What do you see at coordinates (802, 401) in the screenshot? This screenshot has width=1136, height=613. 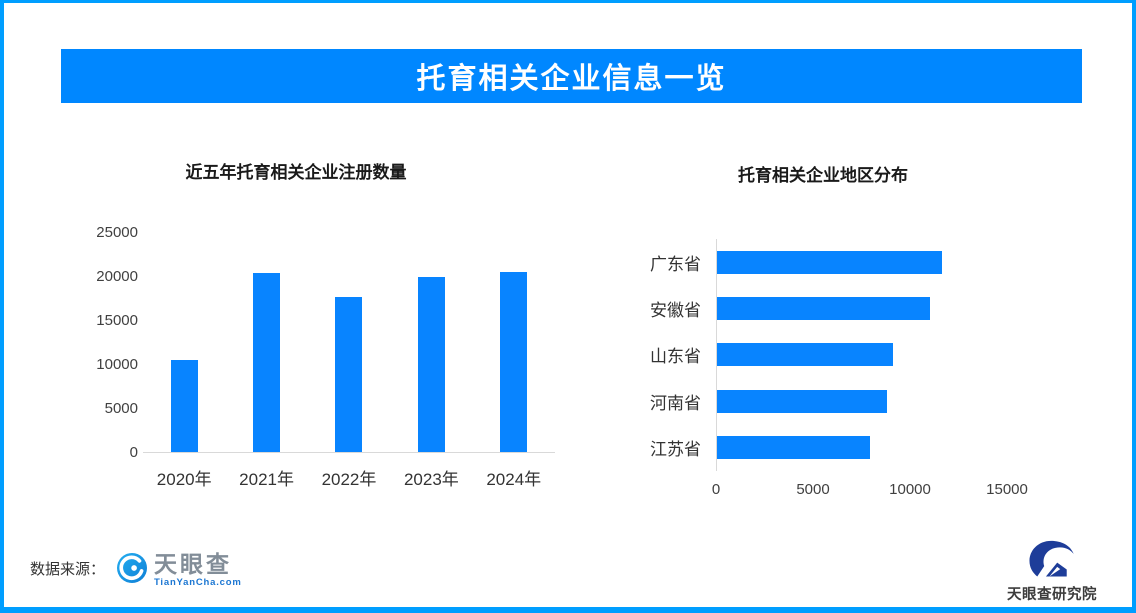 I see `bar-河南省` at bounding box center [802, 401].